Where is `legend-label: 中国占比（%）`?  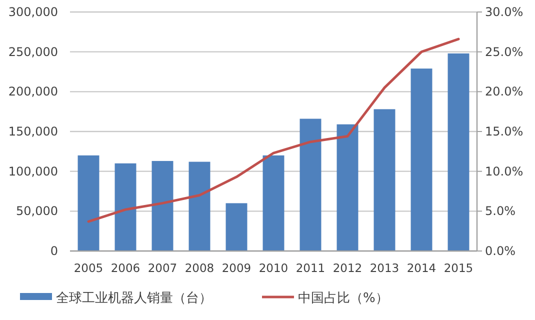 legend-label: 中国占比（%） is located at coordinates (343, 298).